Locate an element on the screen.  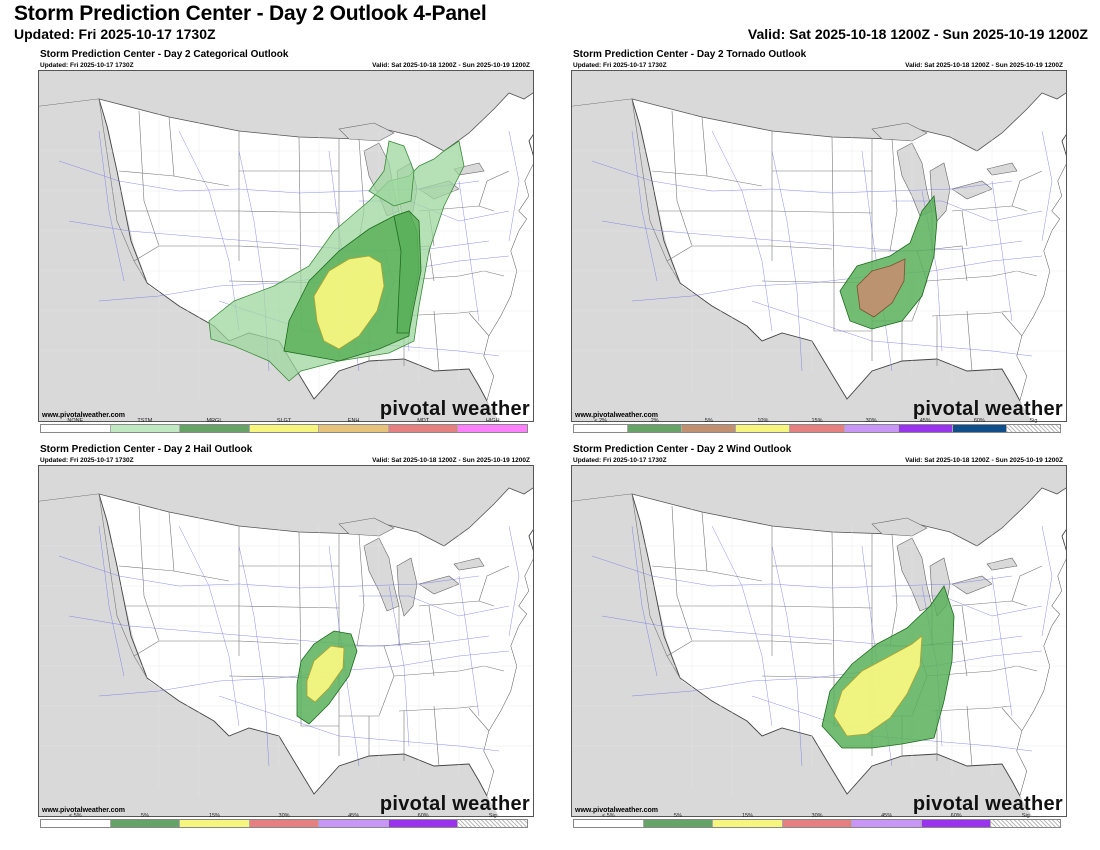
legend-label: 2% is located at coordinates (654, 421).